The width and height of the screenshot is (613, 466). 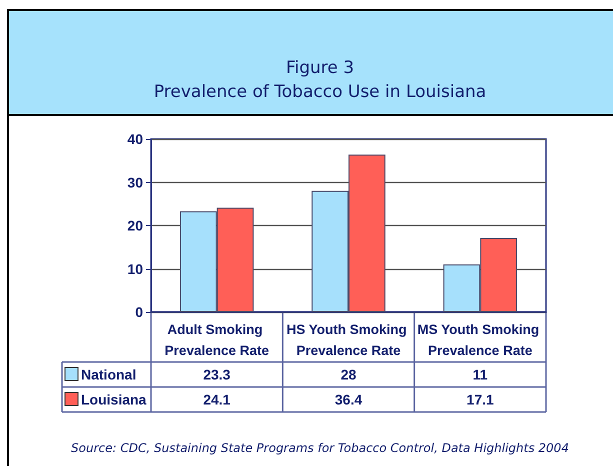 What do you see at coordinates (348, 340) in the screenshot?
I see `x-tick-label: HS Youth Smoking Prevalence Rate` at bounding box center [348, 340].